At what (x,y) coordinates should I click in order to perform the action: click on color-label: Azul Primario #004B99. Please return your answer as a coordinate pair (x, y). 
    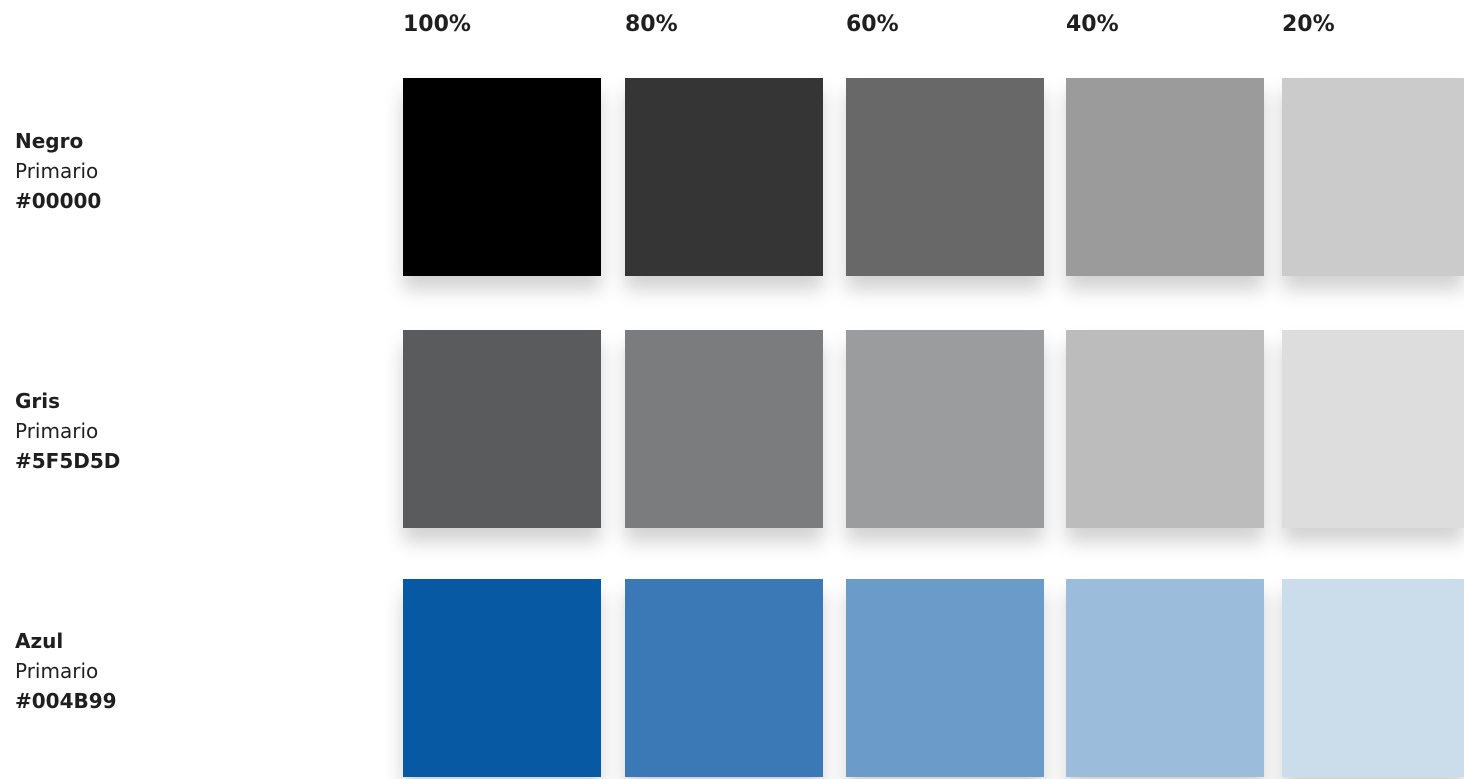
    Looking at the image, I should click on (66, 671).